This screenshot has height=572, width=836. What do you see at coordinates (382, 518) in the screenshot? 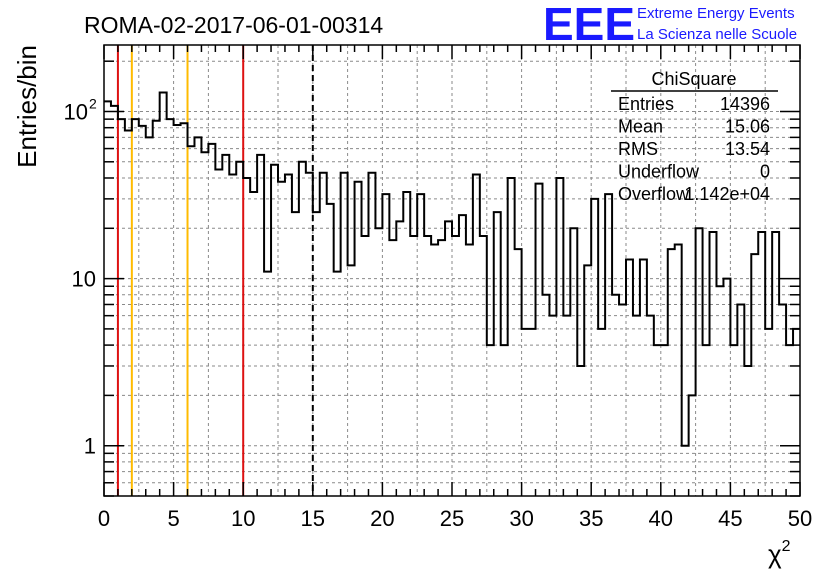
I see `x-tick-label: 20` at bounding box center [382, 518].